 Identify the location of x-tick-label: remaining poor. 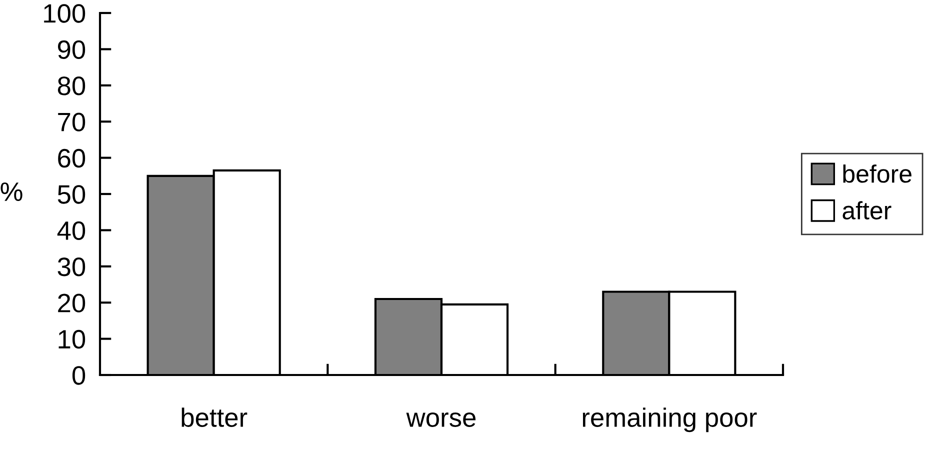
(669, 420).